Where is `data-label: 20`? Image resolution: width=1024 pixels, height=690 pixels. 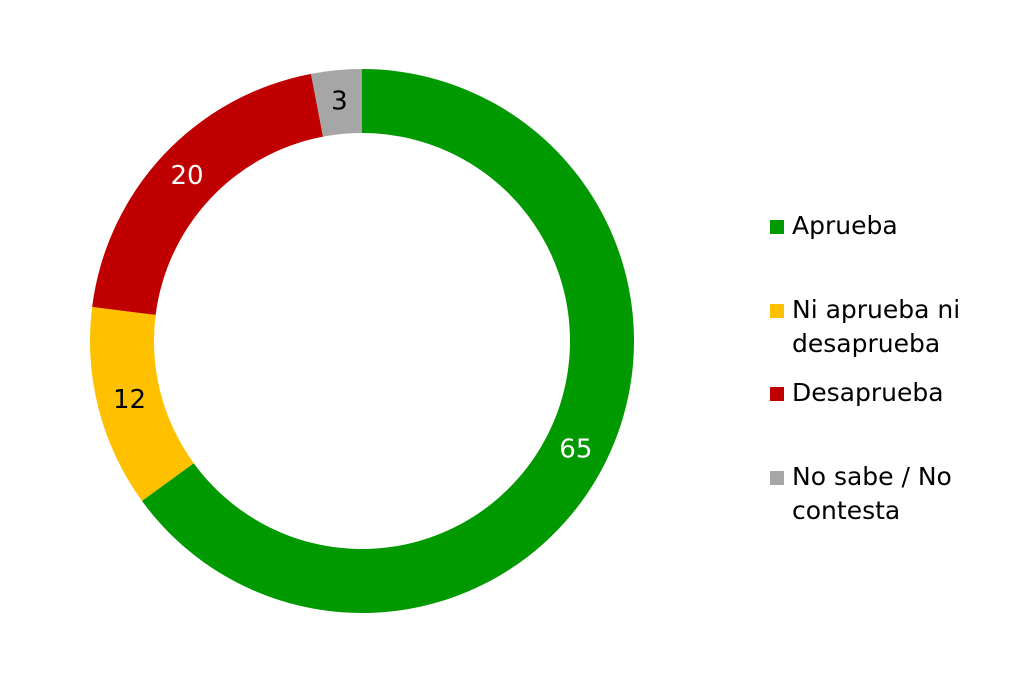
data-label: 20 is located at coordinates (187, 176).